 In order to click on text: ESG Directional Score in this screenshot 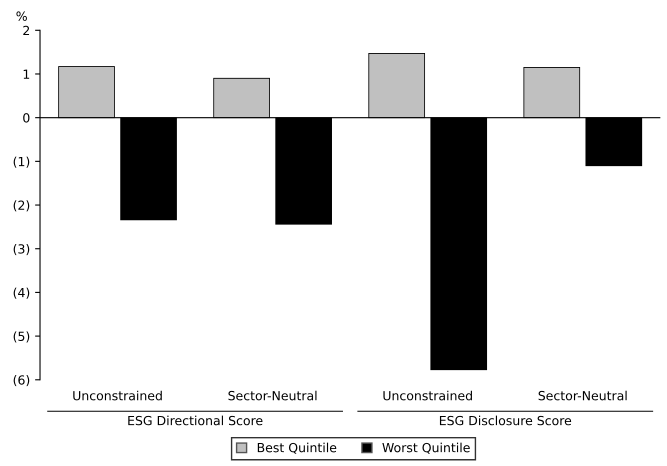, I will do `click(195, 421)`.